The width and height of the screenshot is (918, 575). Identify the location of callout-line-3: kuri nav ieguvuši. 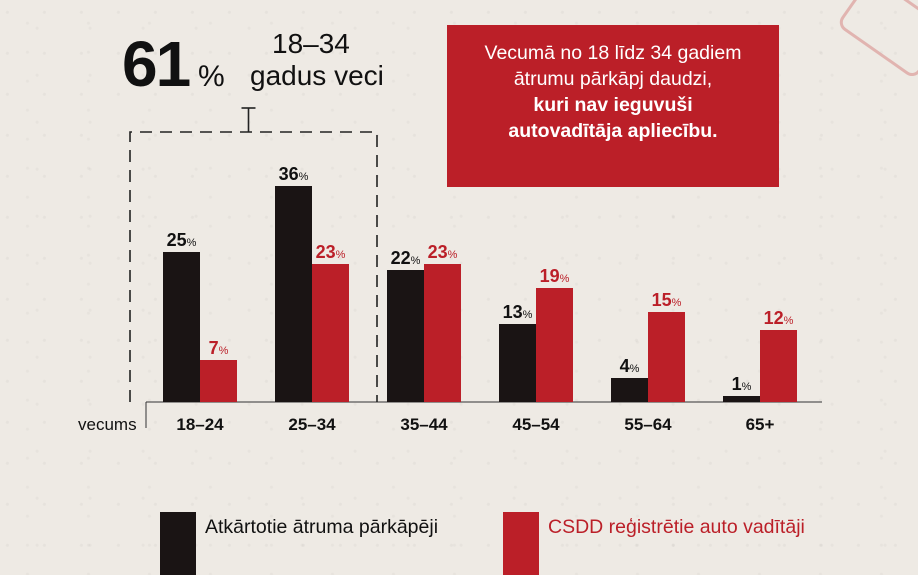
(613, 105).